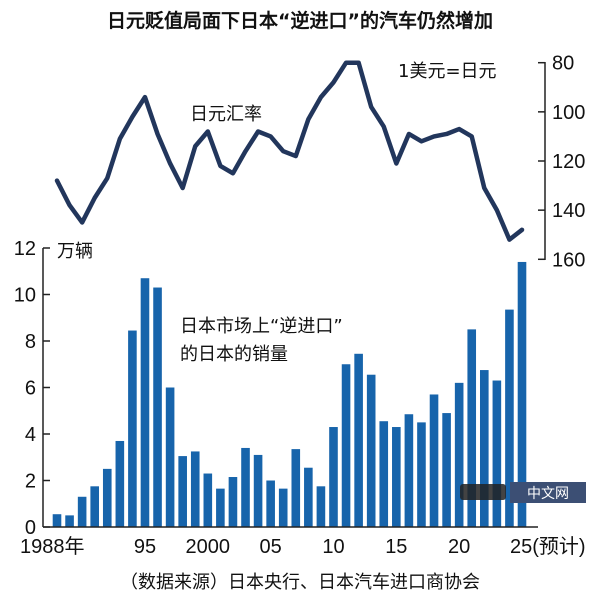 The height and width of the screenshot is (600, 600). I want to click on bar-2002, so click(233, 502).